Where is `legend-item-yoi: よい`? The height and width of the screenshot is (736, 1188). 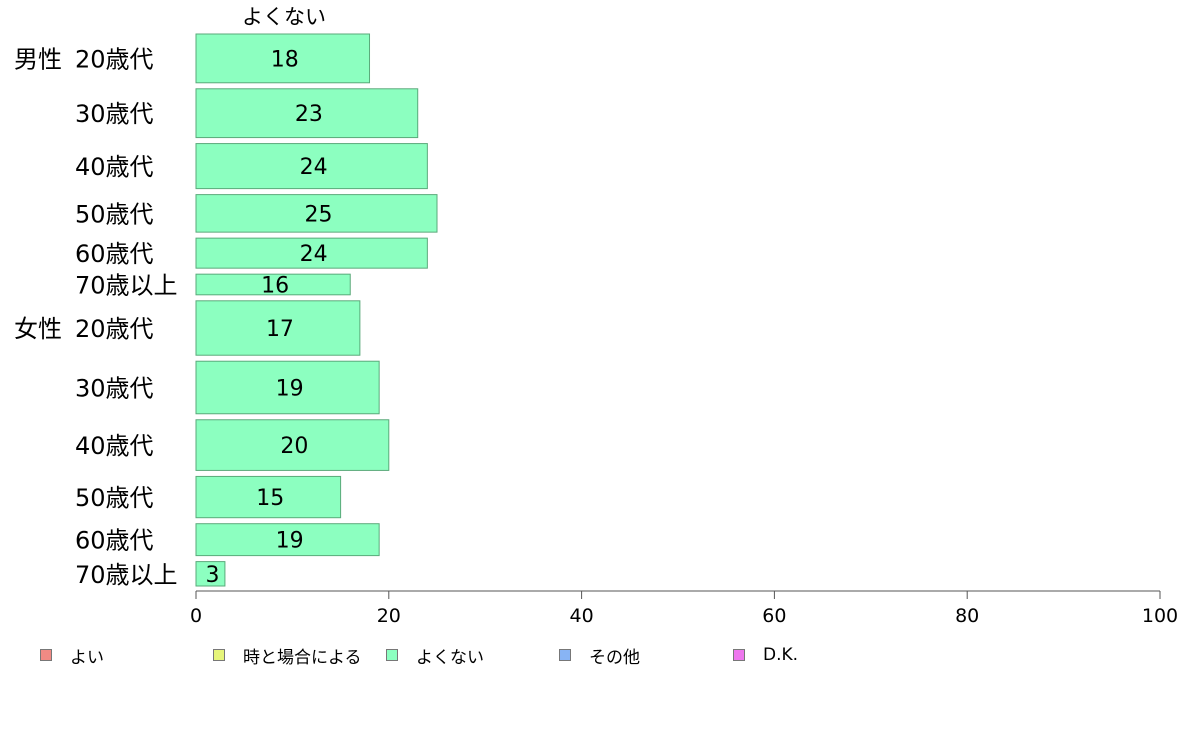
legend-item-yoi: よい is located at coordinates (72, 656).